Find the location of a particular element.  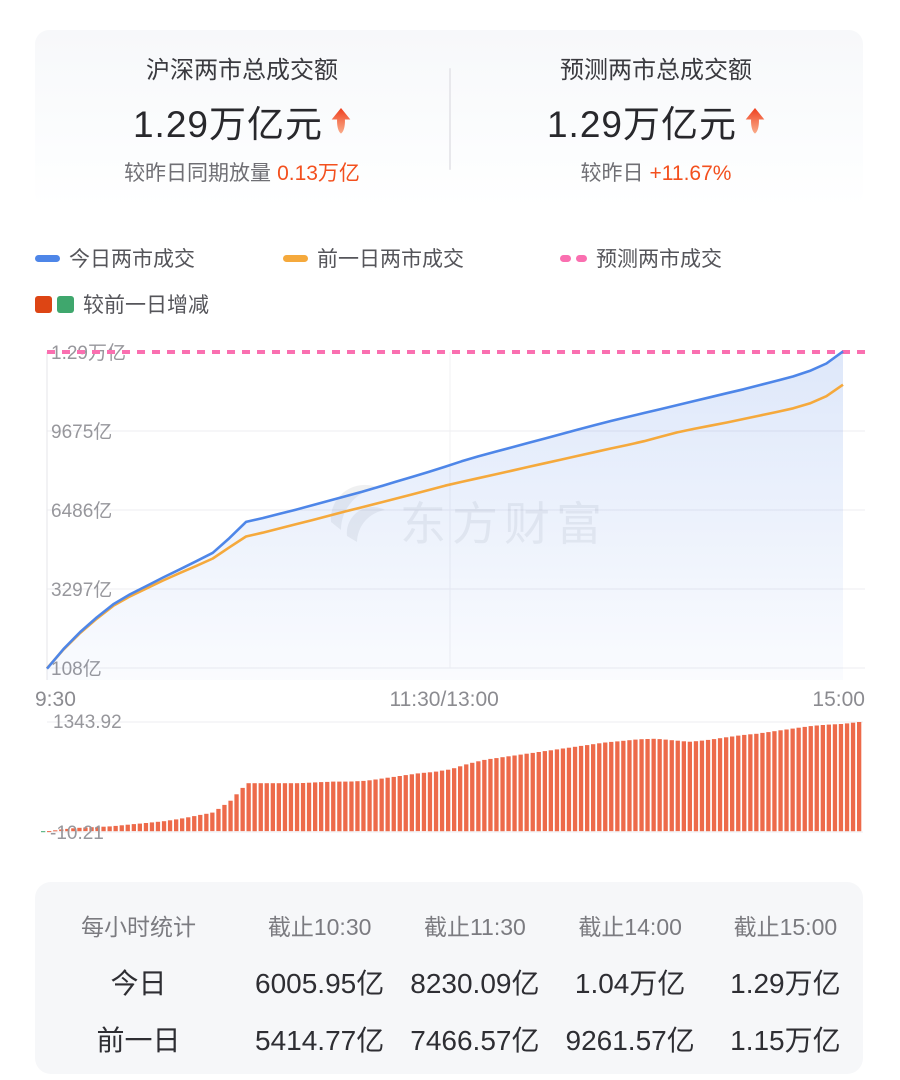

actual-turnover-title: 沪深两市总成交额 is located at coordinates (242, 70).